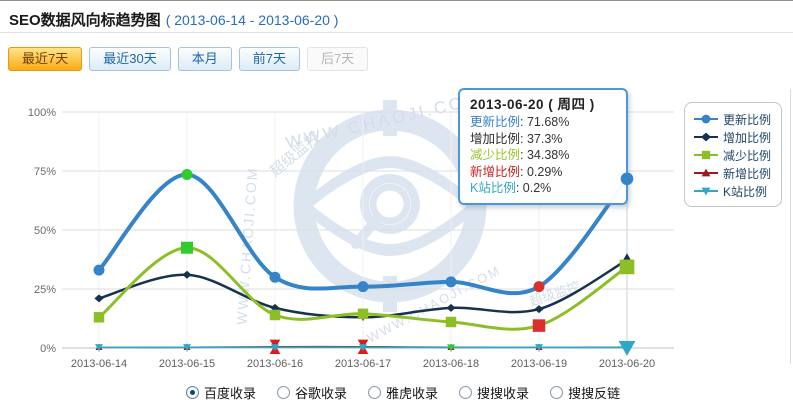  I want to click on panel-right-border, so click(790, 226).